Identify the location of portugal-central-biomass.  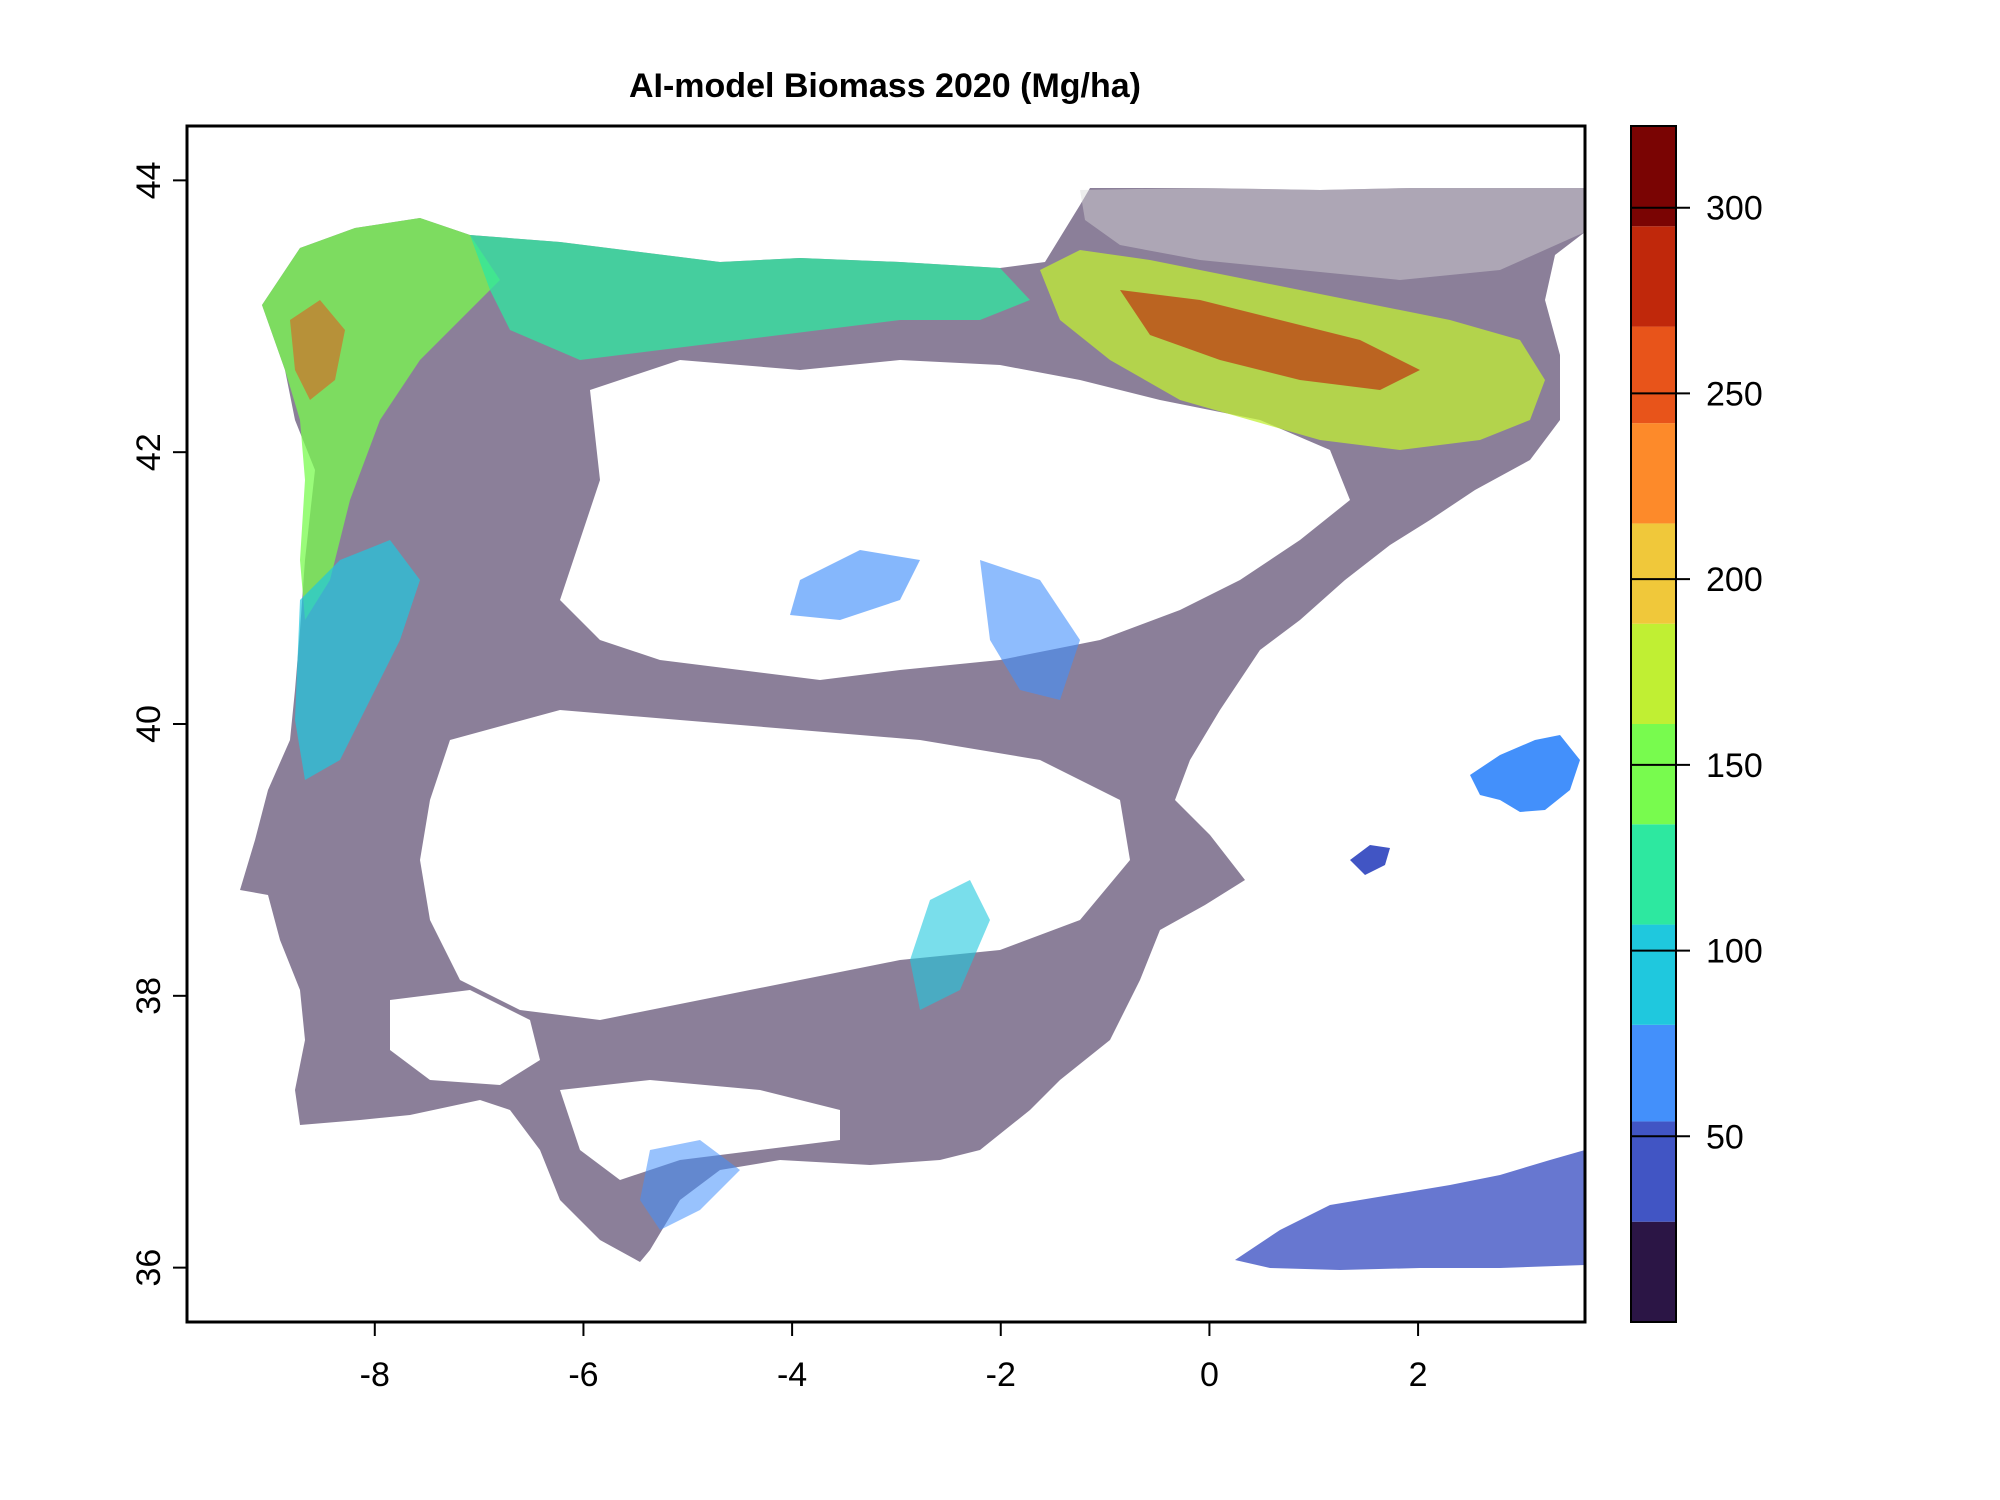
(357, 660).